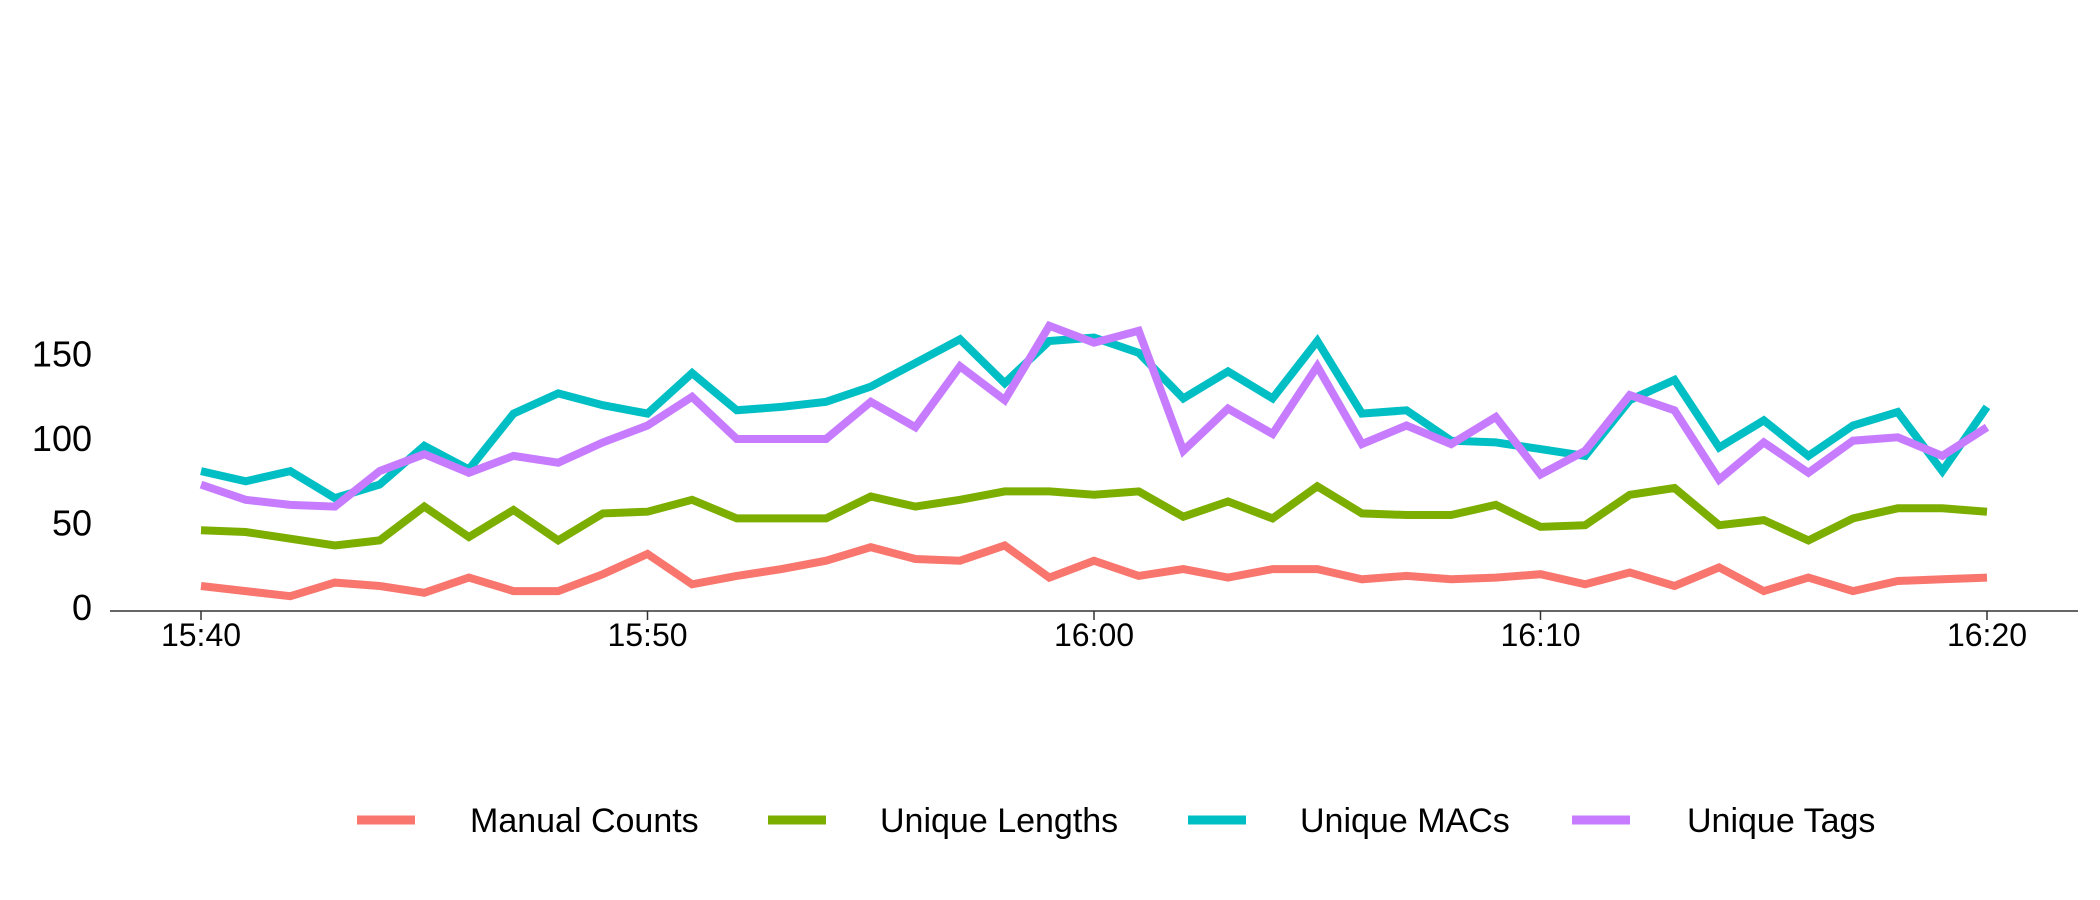 This screenshot has height=900, width=2100. What do you see at coordinates (1094, 571) in the screenshot?
I see `series-line-manual-counts` at bounding box center [1094, 571].